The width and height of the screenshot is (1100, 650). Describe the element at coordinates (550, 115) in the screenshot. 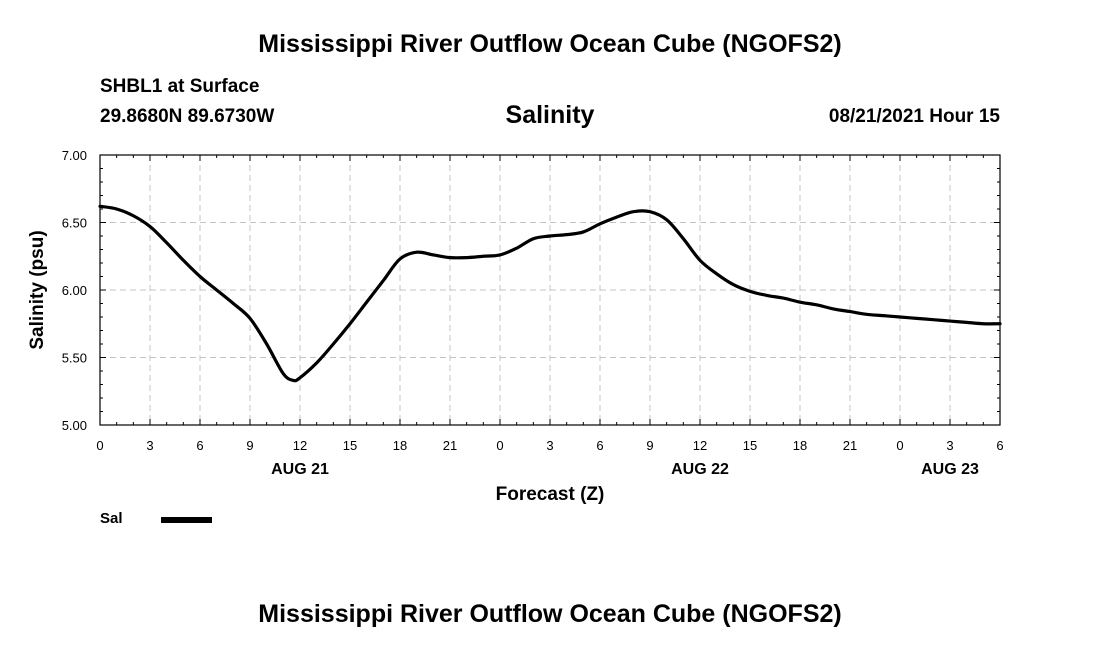

I see `variable-title: Salinity` at that location.